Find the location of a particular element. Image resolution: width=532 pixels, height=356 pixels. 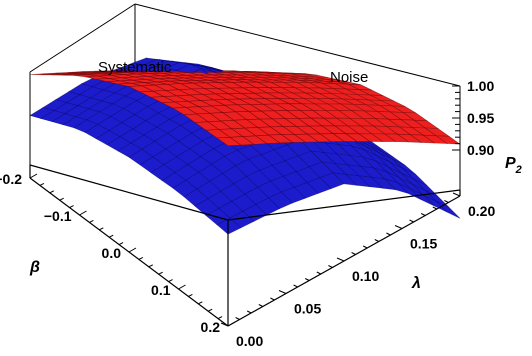

axis-label-p2: P2 is located at coordinates (513, 165).